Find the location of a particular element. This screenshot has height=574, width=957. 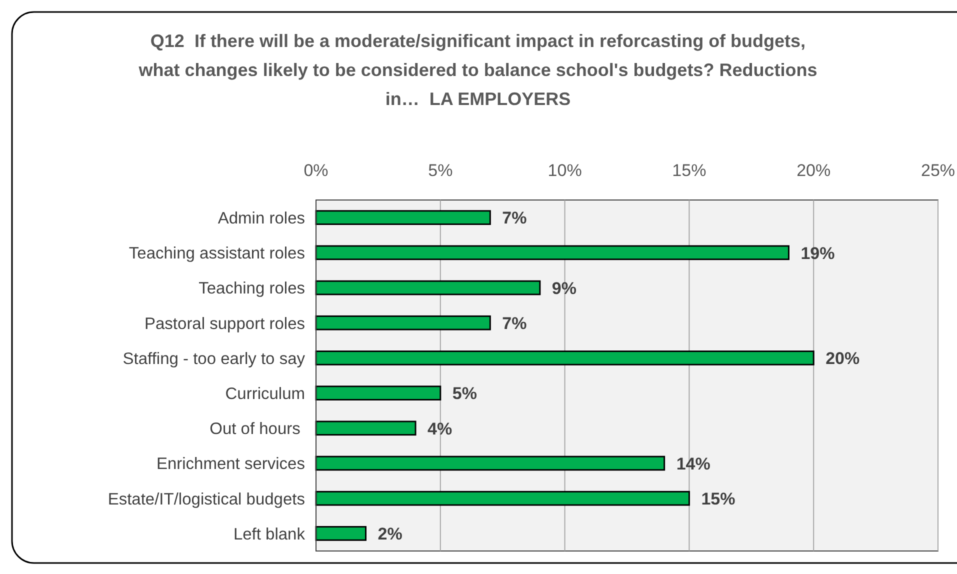

data-label: 15% is located at coordinates (718, 498).